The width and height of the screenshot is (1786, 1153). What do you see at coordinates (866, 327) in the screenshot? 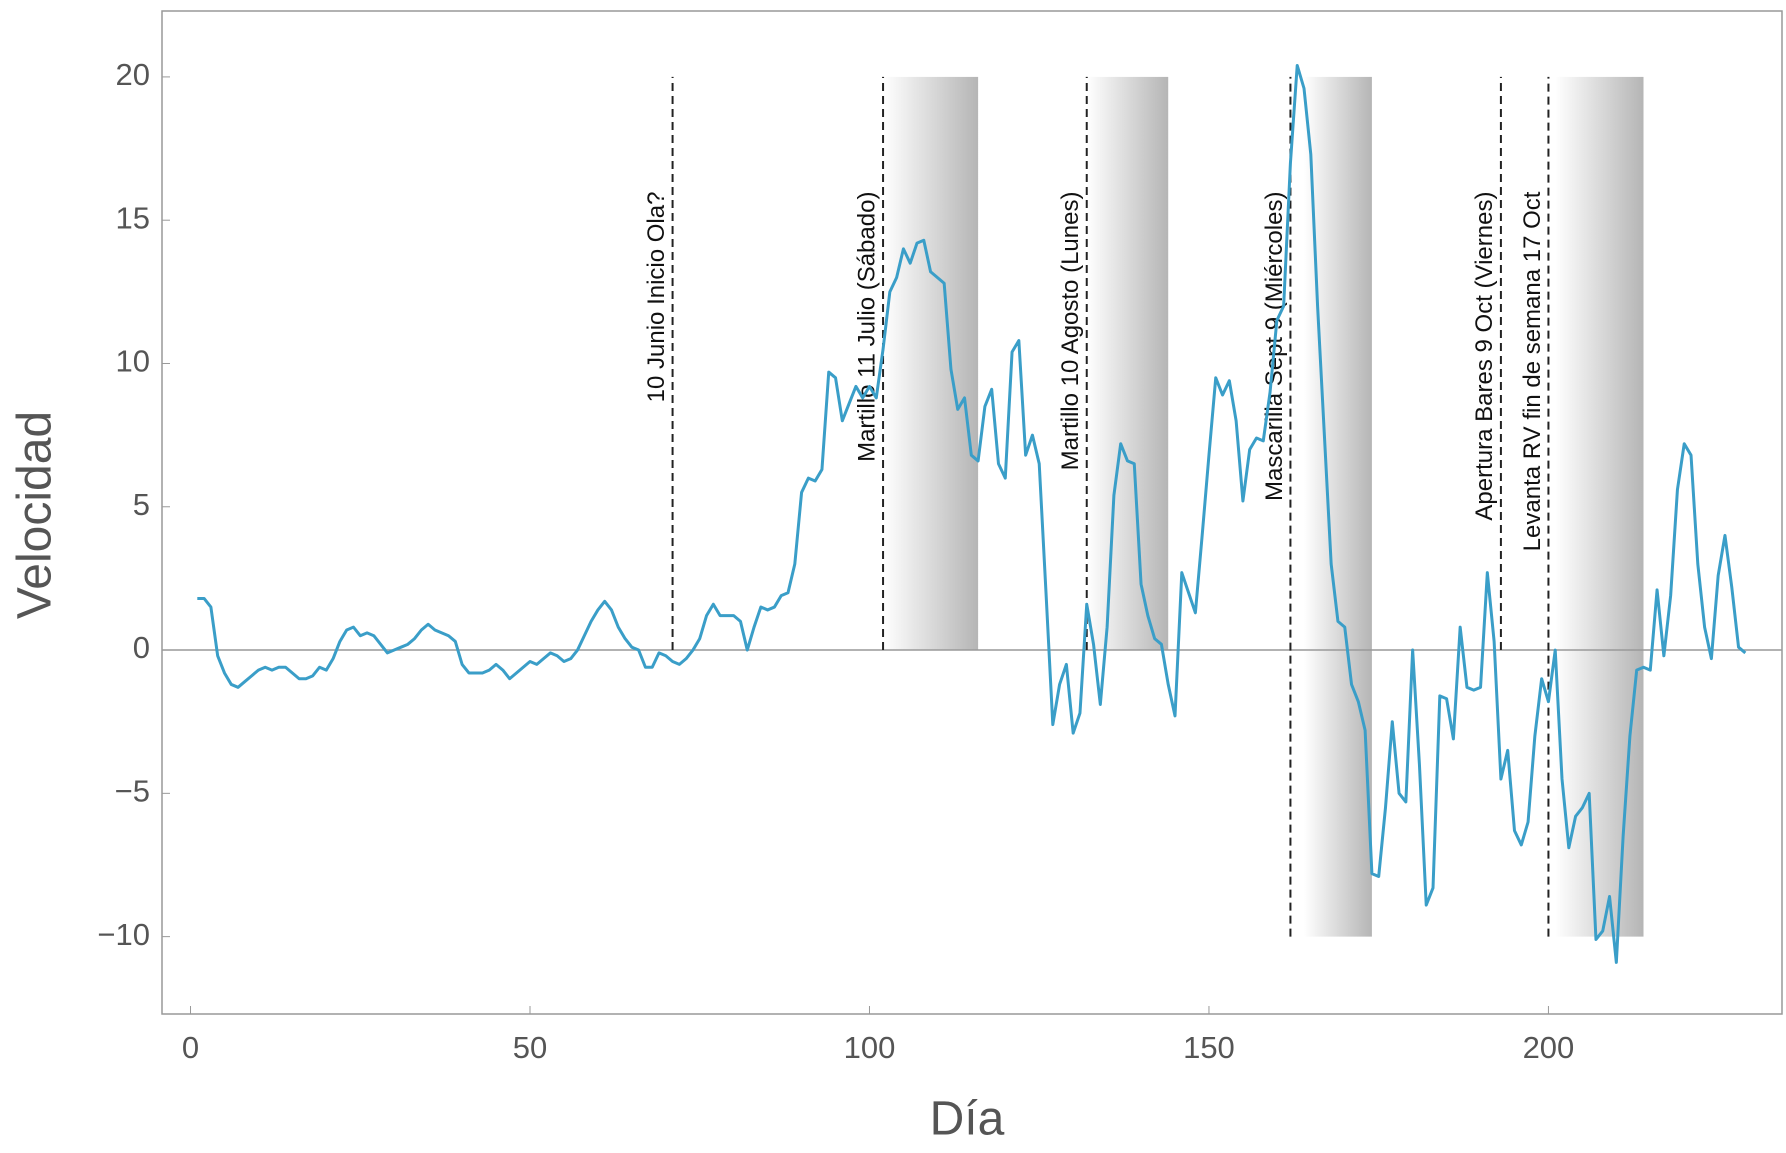
I see `event-label: Martillo 11 Julio (Sábado)` at bounding box center [866, 327].